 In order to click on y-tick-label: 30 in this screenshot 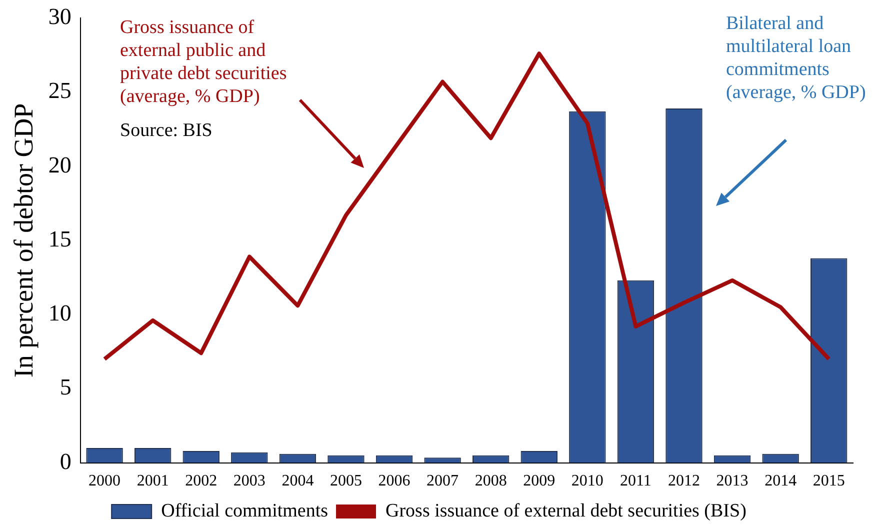, I will do `click(60, 17)`.